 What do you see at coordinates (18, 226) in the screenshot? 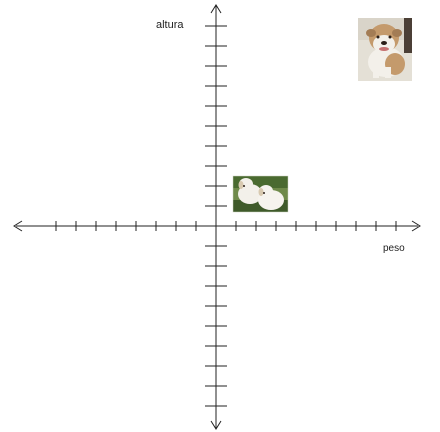
I see `x-axis-left-arrow` at bounding box center [18, 226].